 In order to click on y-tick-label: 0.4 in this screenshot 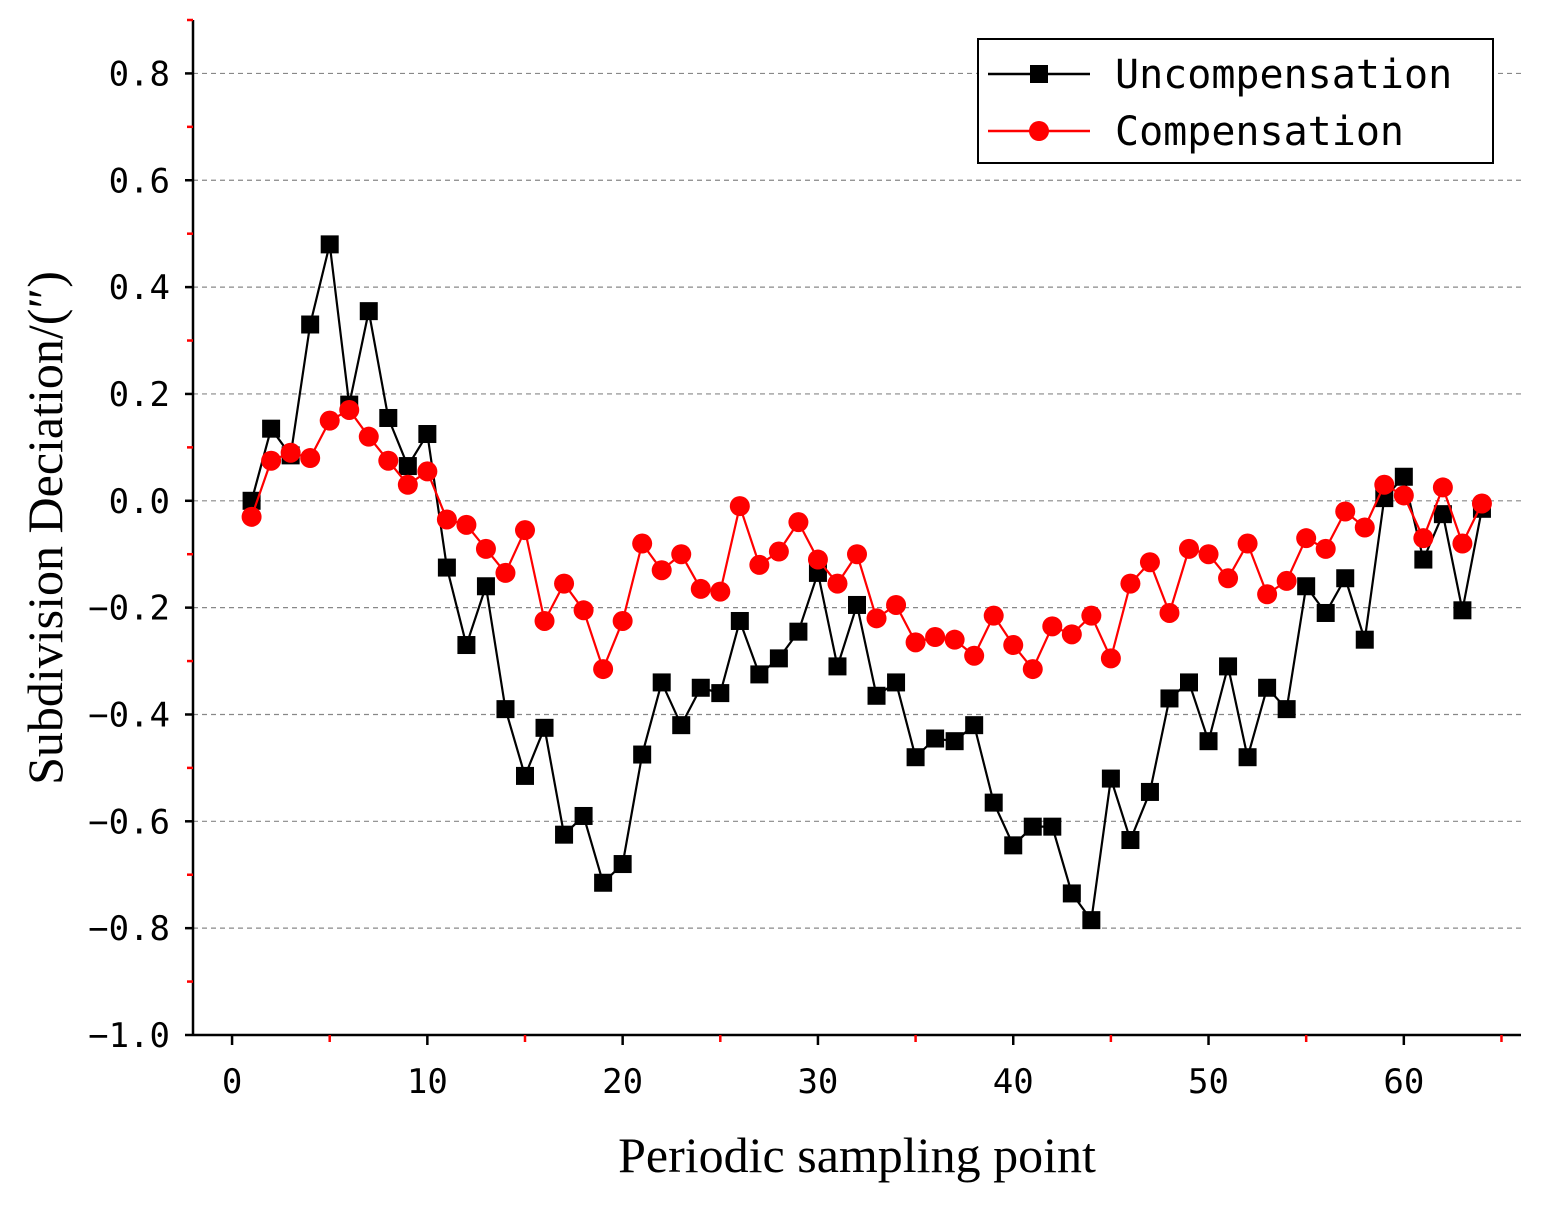, I will do `click(139, 288)`.